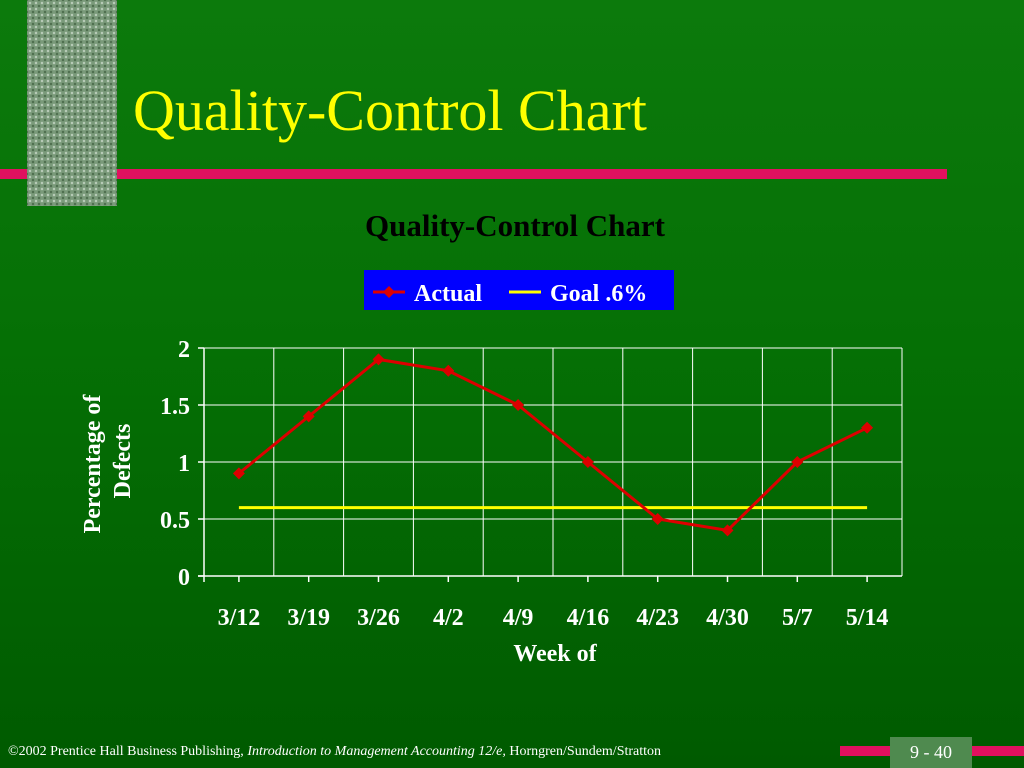  I want to click on x-tick-label: 3/19, so click(308, 618).